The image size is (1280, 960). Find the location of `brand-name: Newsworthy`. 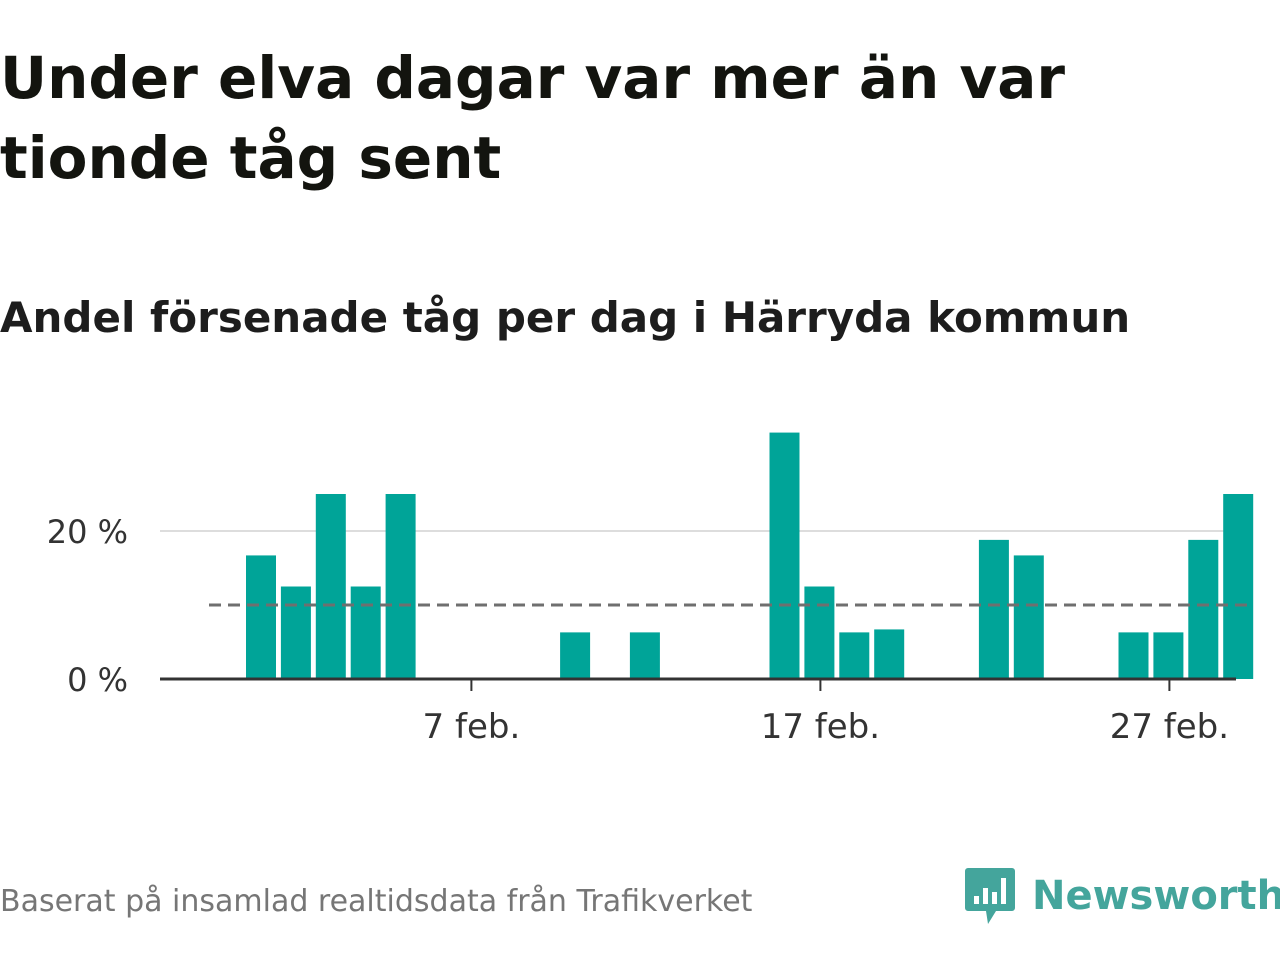

brand-name: Newsworthy is located at coordinates (1156, 896).